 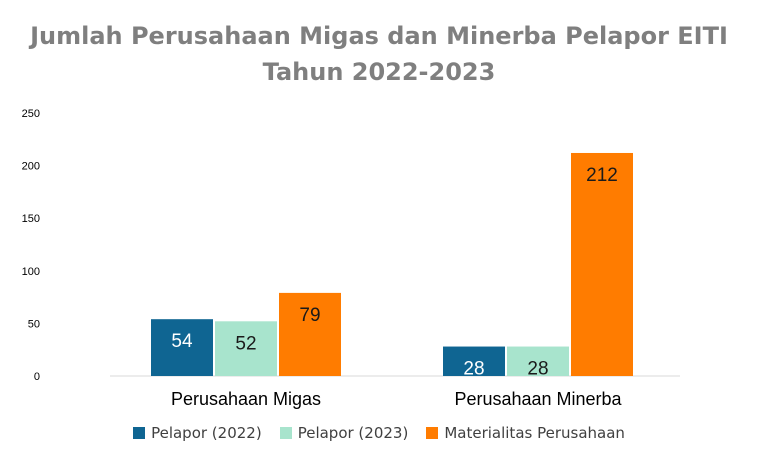 What do you see at coordinates (309, 315) in the screenshot?
I see `data-label: 79` at bounding box center [309, 315].